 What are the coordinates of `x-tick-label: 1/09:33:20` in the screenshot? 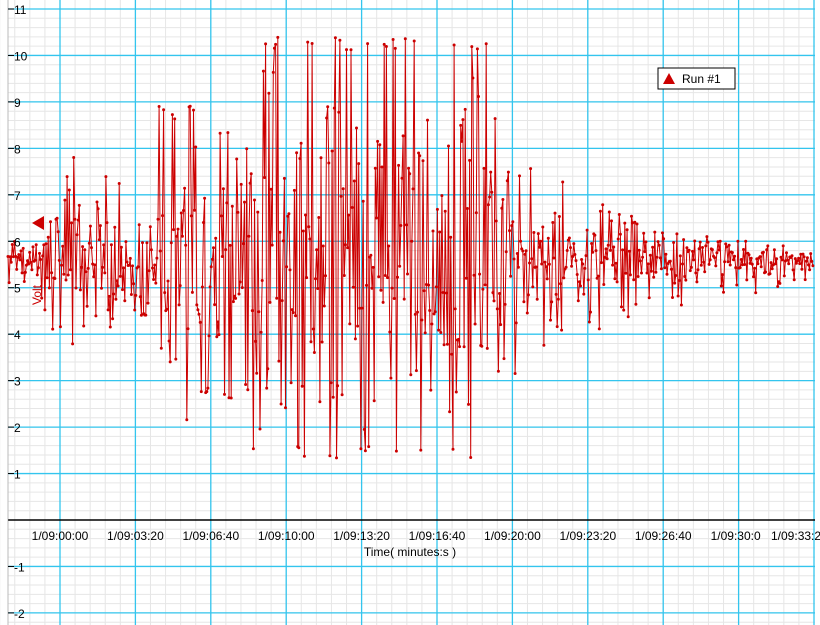 It's located at (795, 536).